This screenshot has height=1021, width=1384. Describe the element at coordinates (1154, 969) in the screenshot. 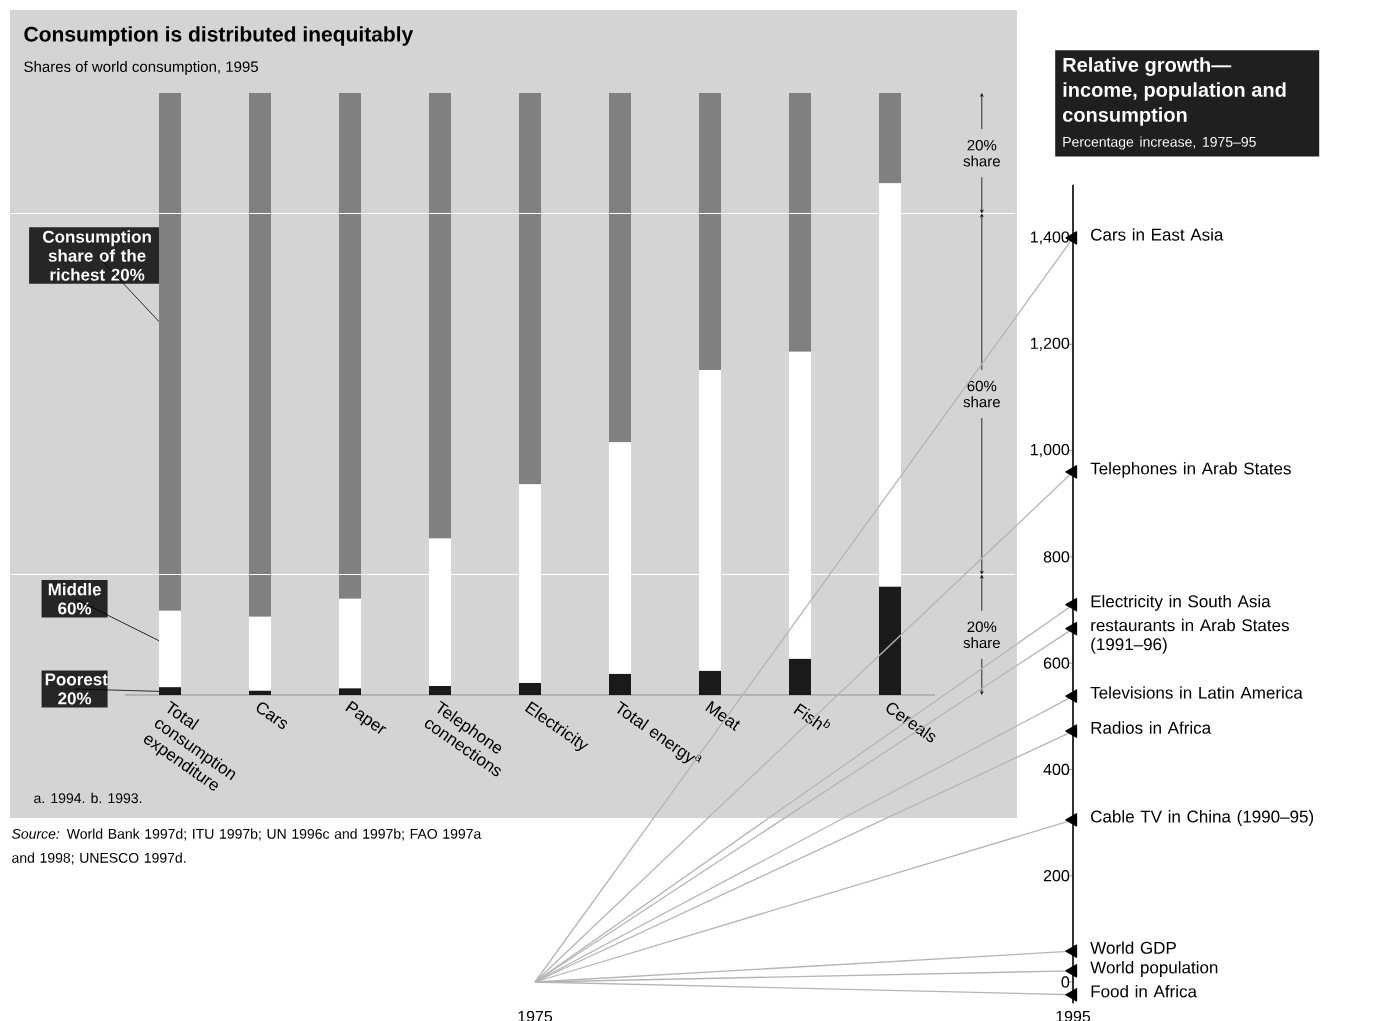

I see `series-label: World population` at that location.